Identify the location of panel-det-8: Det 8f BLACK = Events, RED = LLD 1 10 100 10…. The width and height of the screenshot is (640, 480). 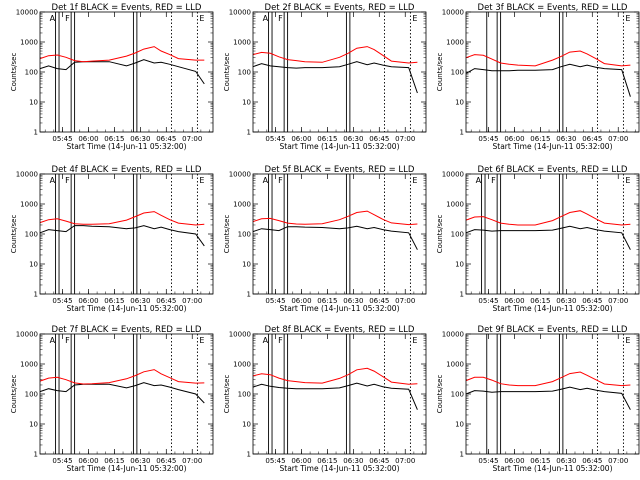
(325, 399).